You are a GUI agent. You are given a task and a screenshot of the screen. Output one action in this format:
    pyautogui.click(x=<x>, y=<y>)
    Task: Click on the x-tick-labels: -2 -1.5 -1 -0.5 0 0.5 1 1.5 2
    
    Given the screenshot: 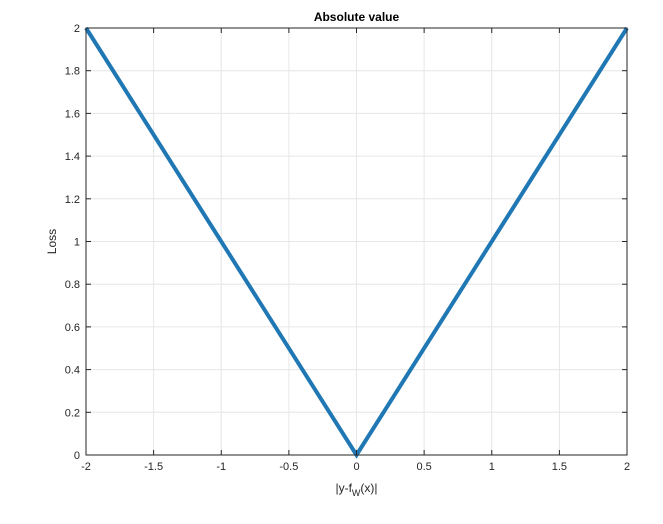 What is the action you would take?
    pyautogui.click(x=355, y=467)
    